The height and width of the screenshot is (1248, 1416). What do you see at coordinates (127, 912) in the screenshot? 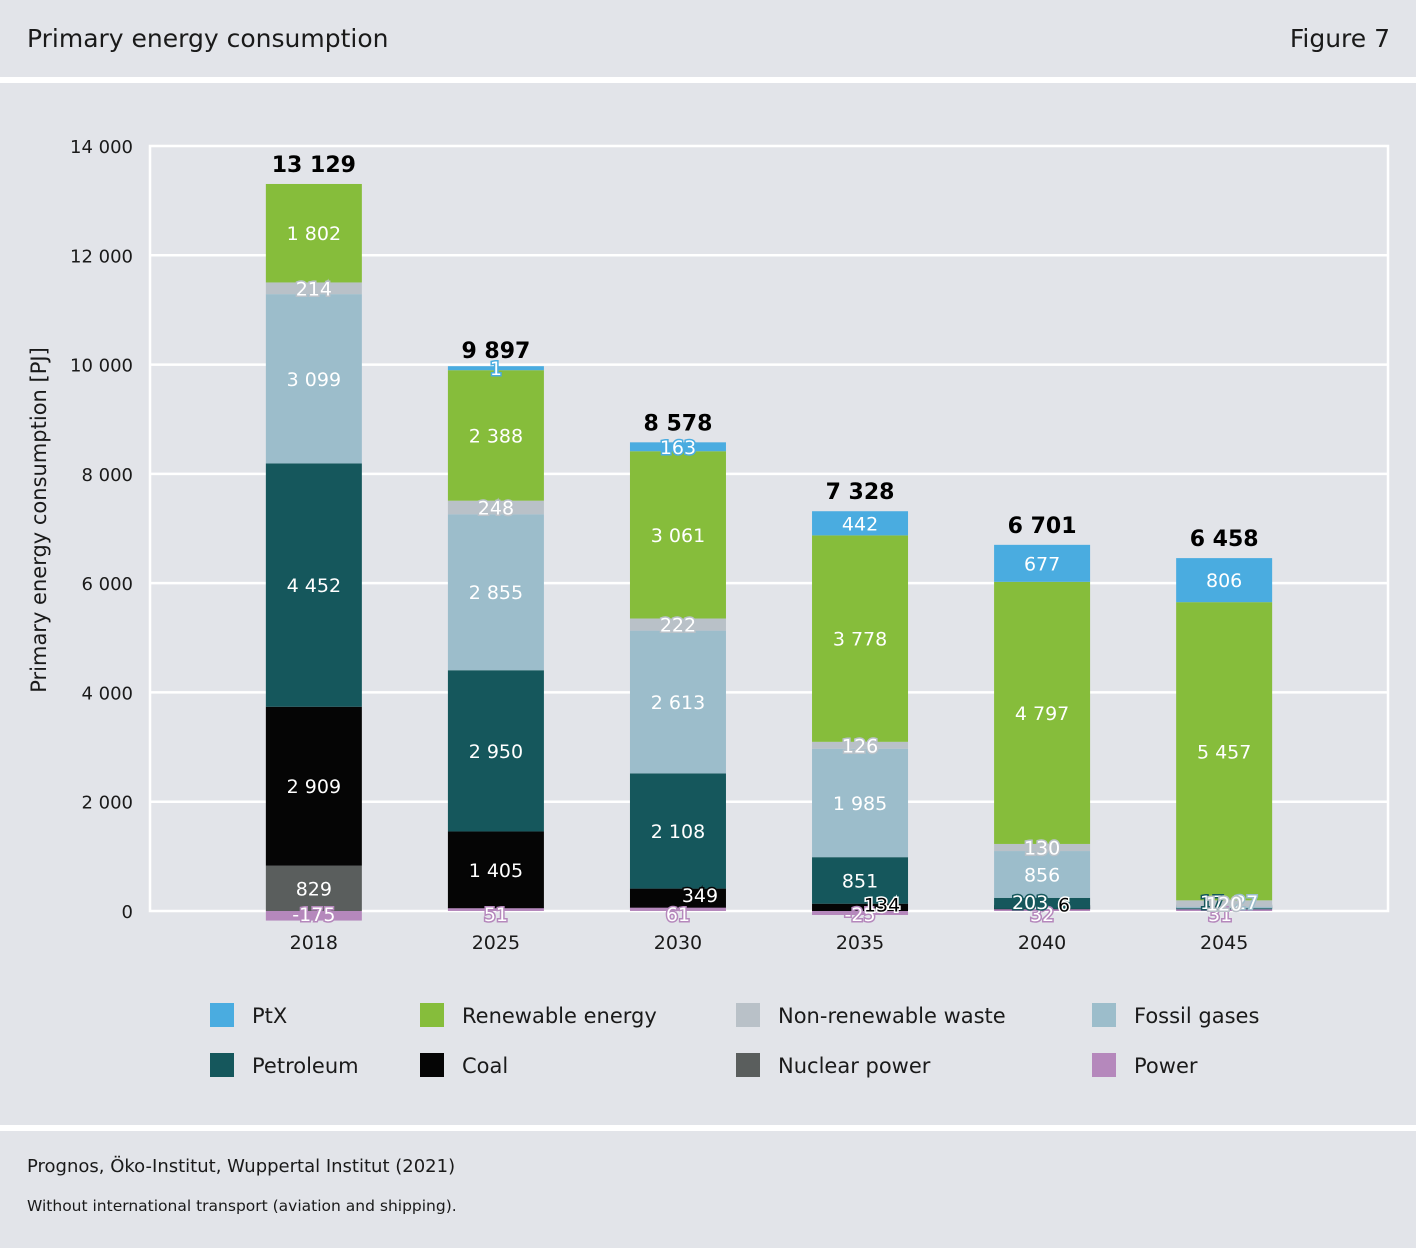
I see `y-tick-label: 0` at bounding box center [127, 912].